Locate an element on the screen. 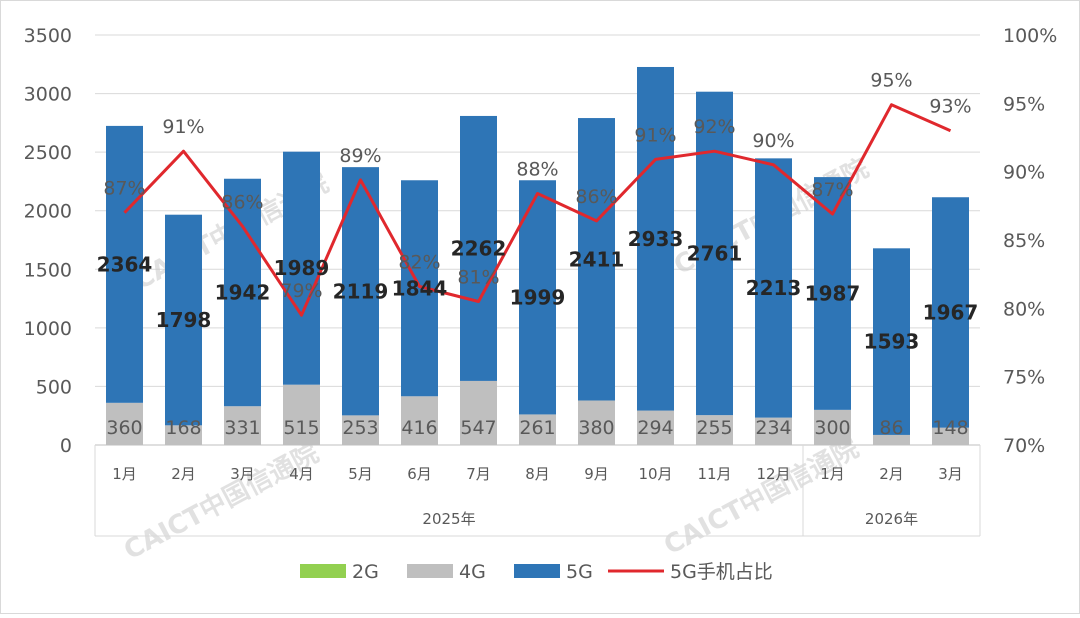 The image size is (1080, 618). label-5g: 1987 is located at coordinates (833, 293).